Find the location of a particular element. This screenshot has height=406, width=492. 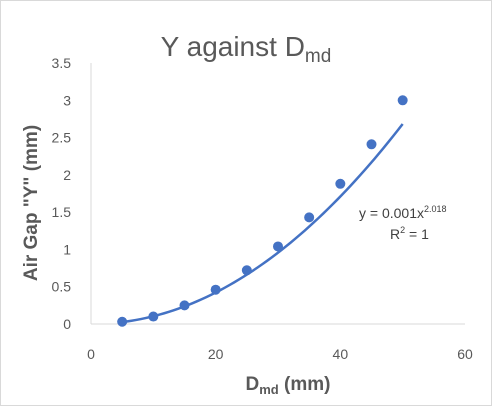

equation-exponent: 2.018 is located at coordinates (435, 209).